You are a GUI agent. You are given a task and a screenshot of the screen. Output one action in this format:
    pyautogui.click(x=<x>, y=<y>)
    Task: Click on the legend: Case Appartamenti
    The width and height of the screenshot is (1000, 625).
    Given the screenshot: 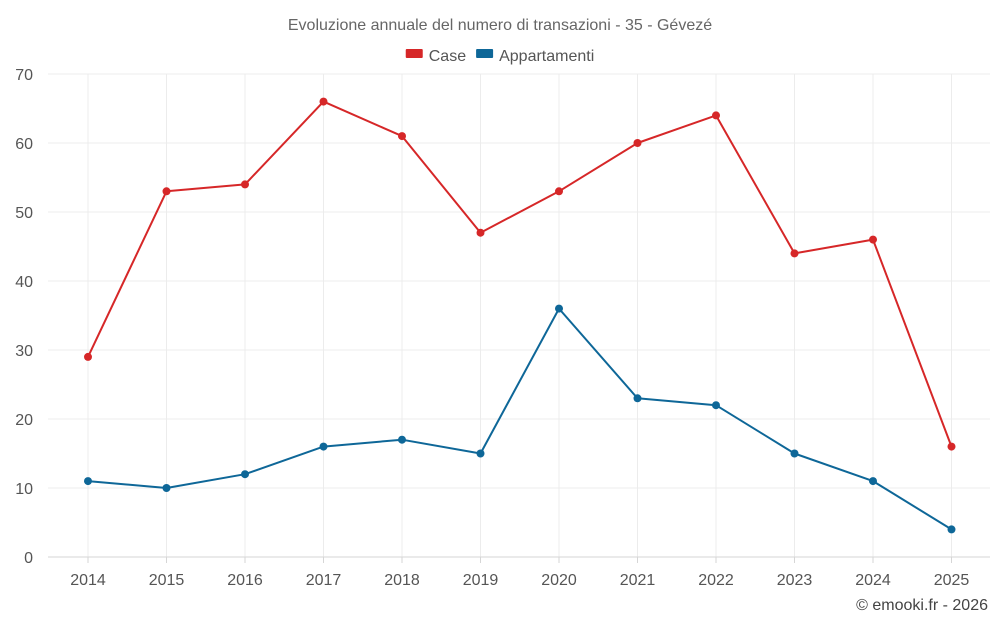 What is the action you would take?
    pyautogui.click(x=500, y=56)
    